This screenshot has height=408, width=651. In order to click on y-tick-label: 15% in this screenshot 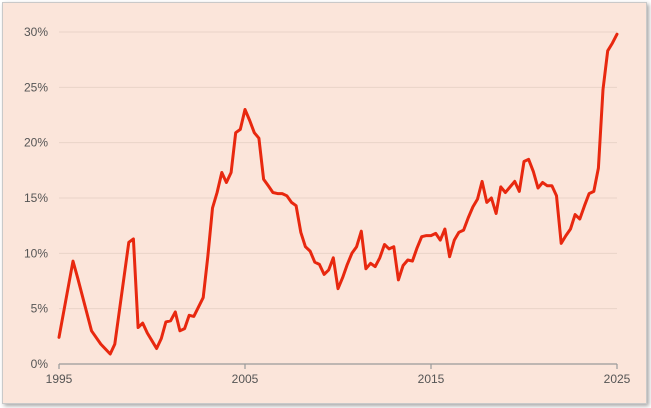, I will do `click(36, 198)`.